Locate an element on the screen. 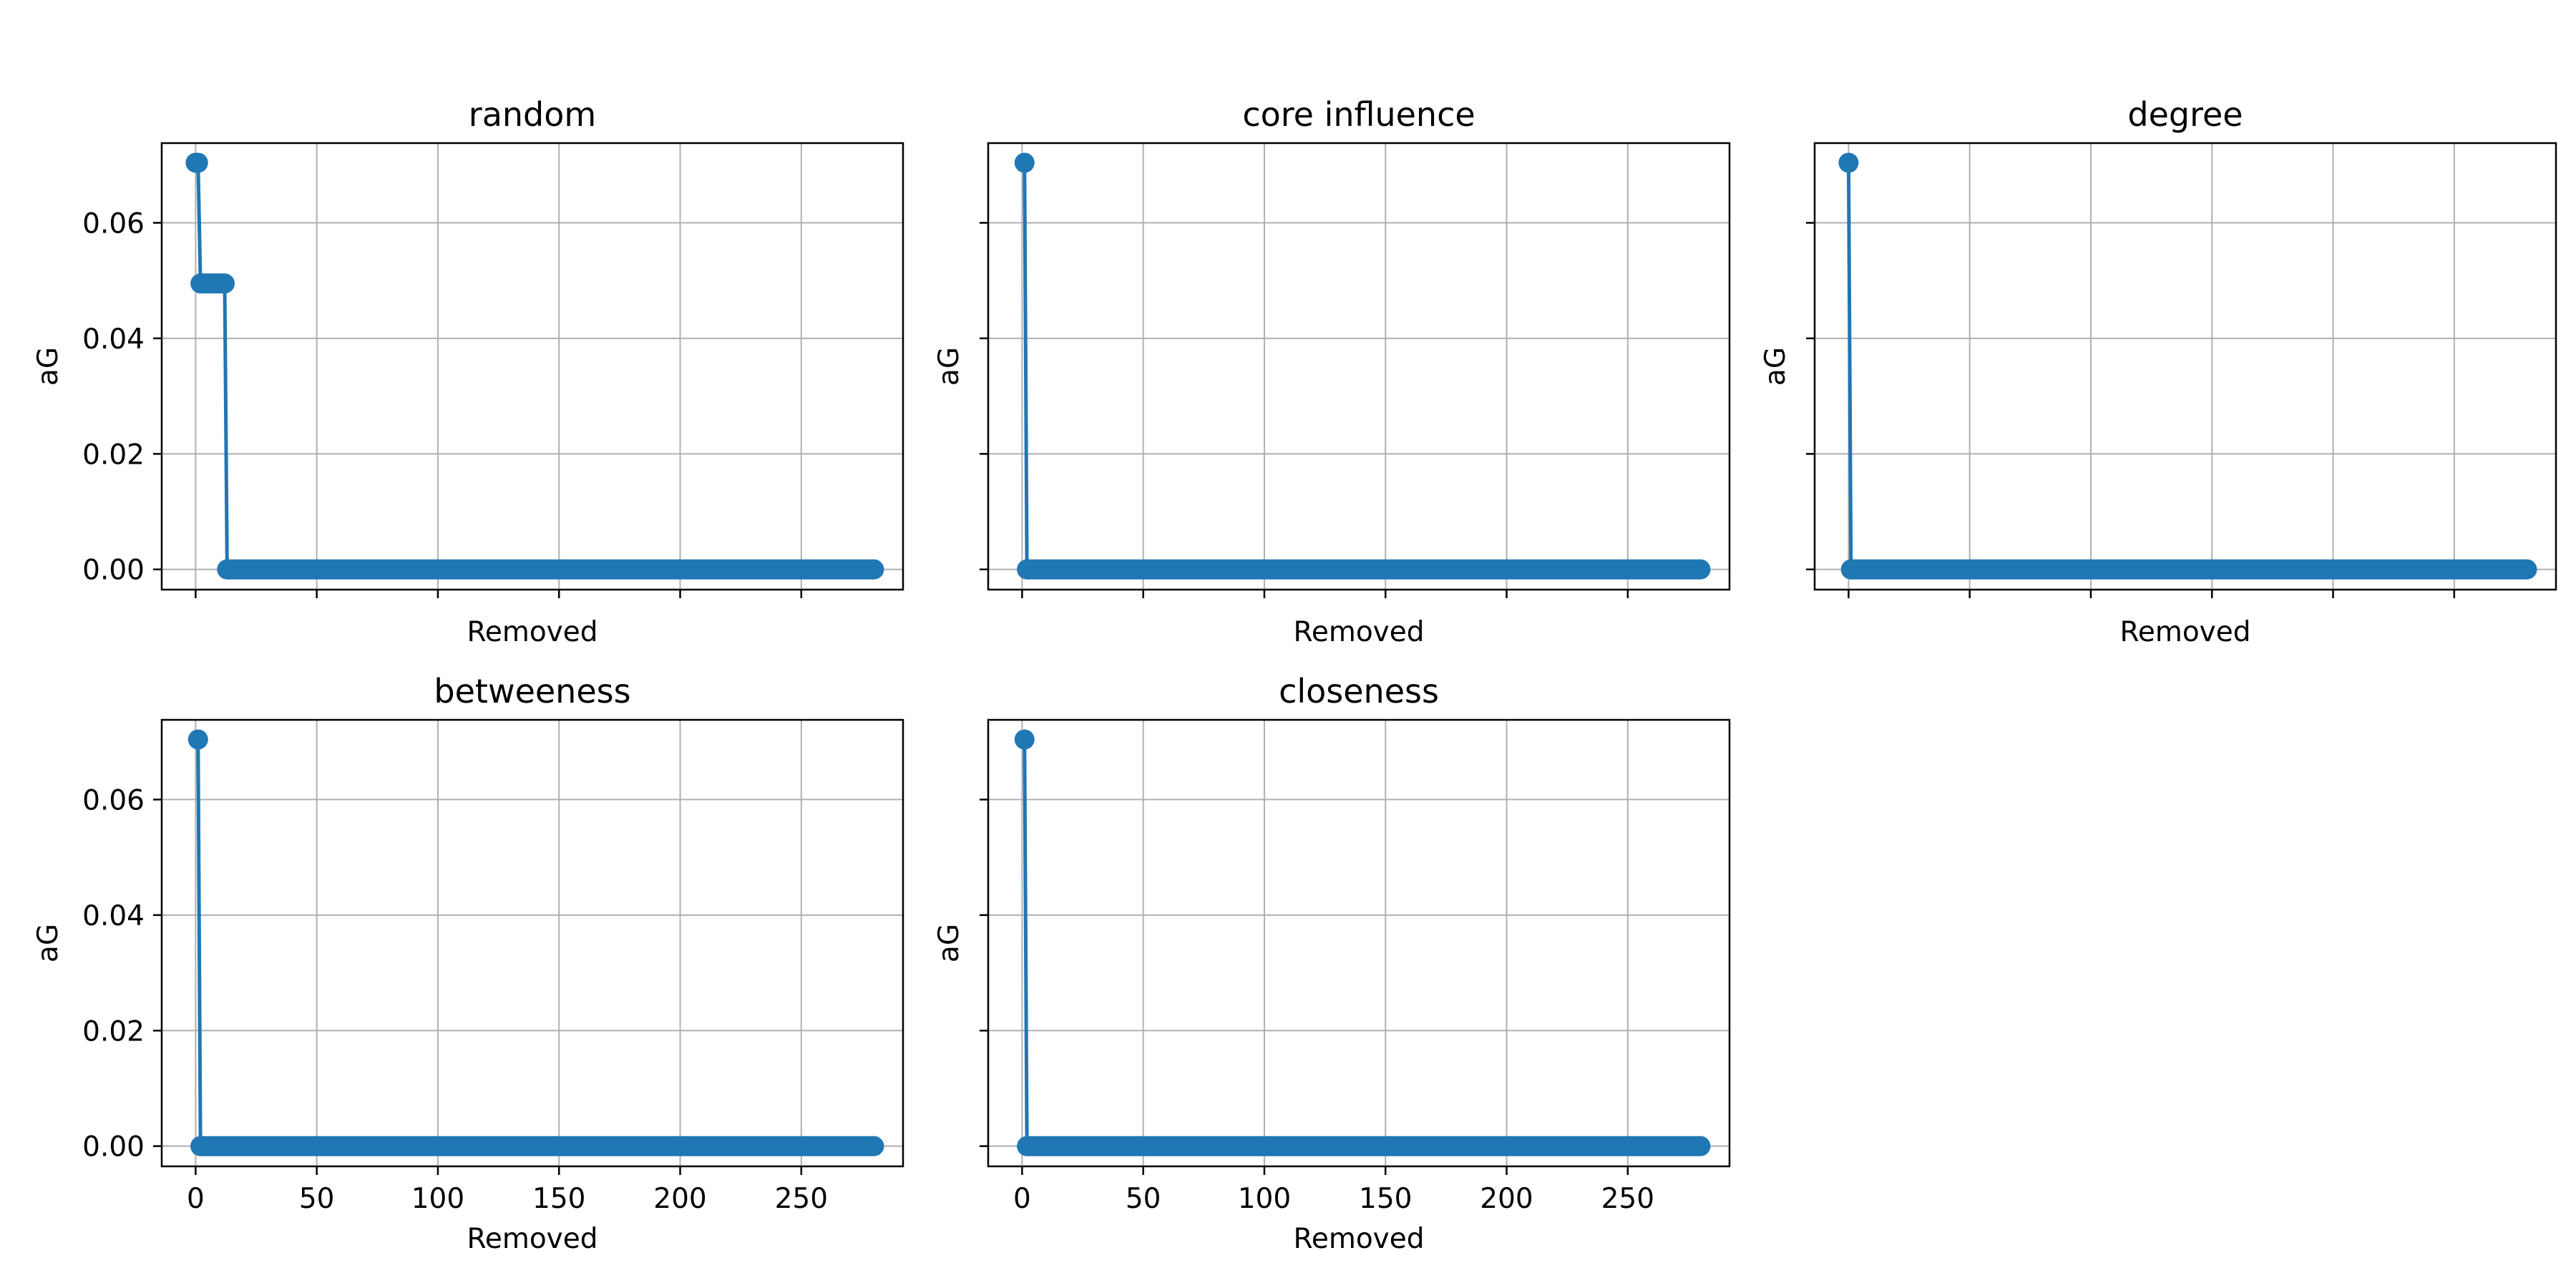  chart-title: degree is located at coordinates (2185, 114).